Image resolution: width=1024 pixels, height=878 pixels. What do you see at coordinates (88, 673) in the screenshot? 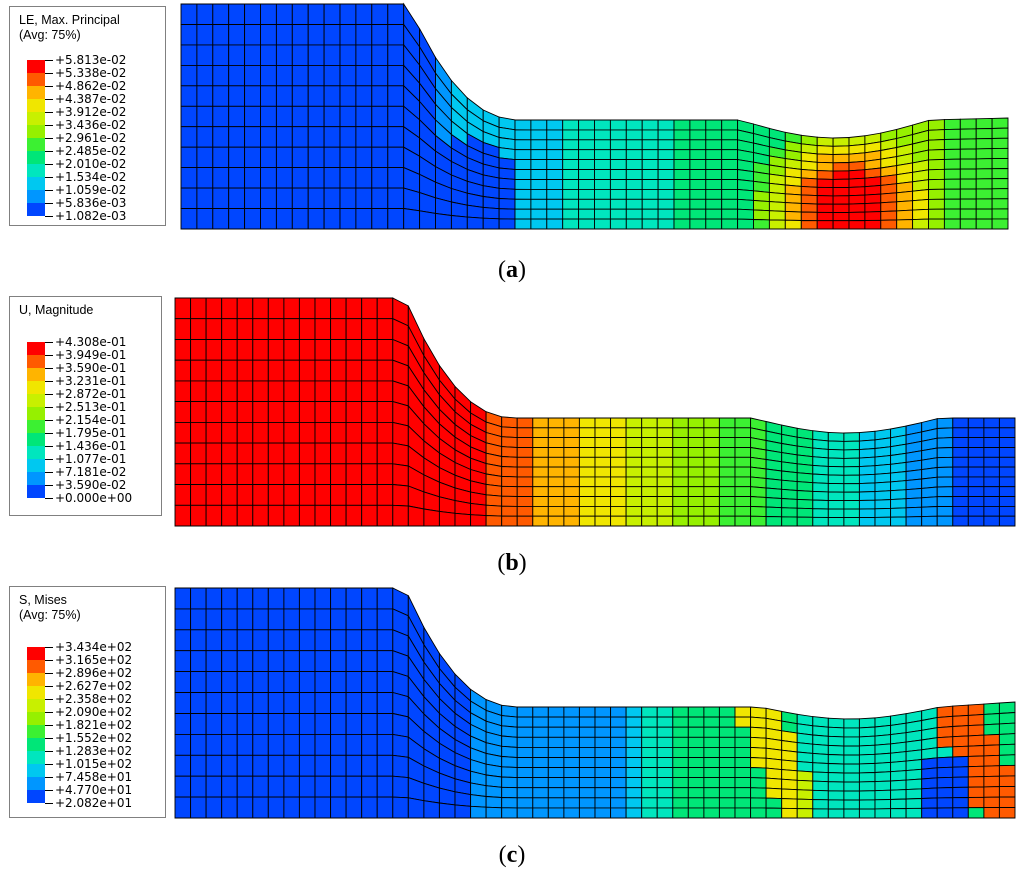
I see `legend-tick-label: +2.896e+02` at bounding box center [88, 673].